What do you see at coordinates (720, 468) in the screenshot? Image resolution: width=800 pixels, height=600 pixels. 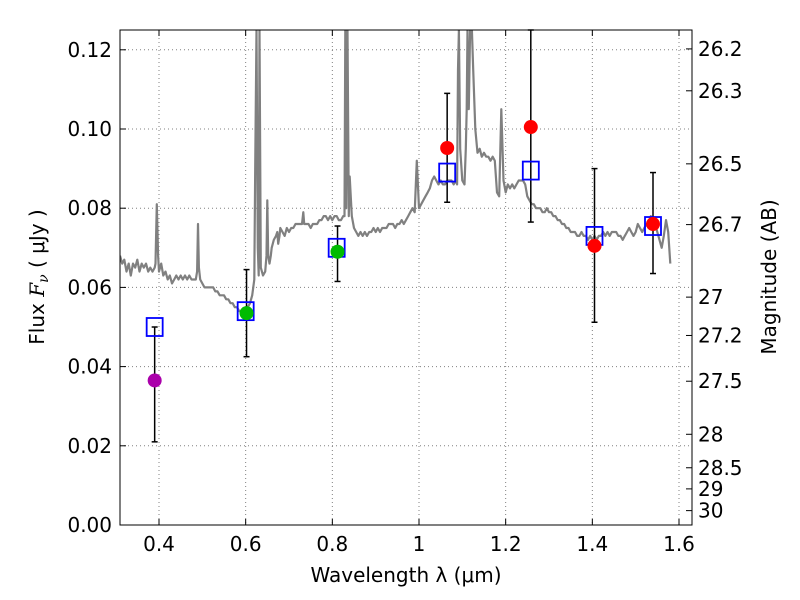 I see `right-tick-label: 28.5` at bounding box center [720, 468].